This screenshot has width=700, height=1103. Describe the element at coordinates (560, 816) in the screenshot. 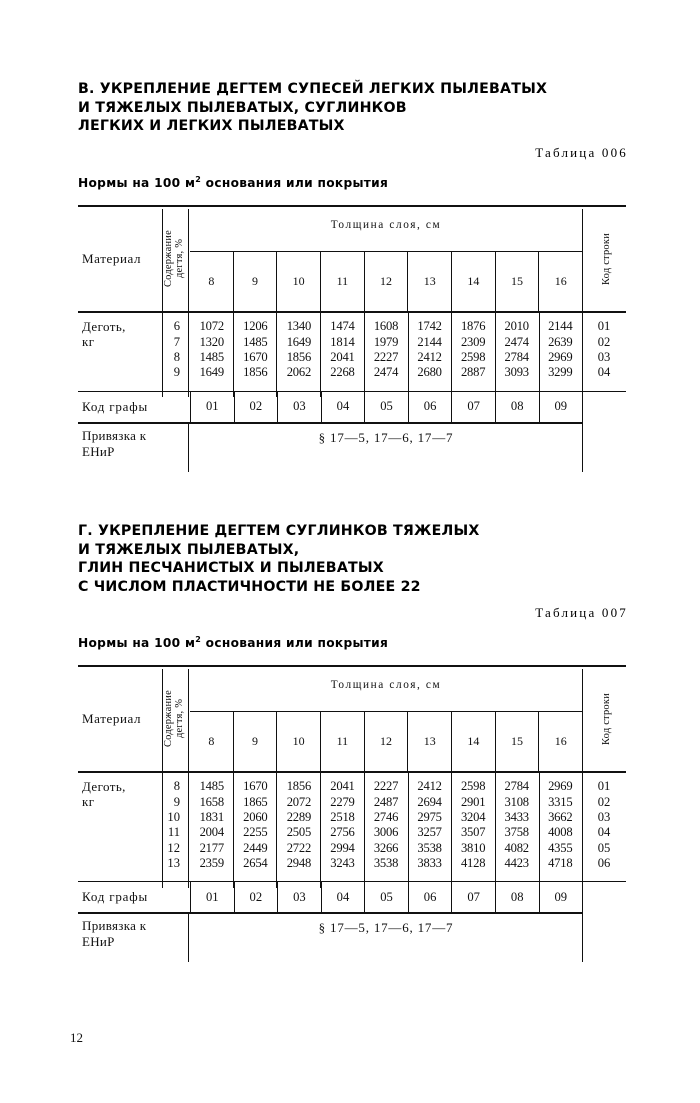

I see `cell-value: 3662` at that location.